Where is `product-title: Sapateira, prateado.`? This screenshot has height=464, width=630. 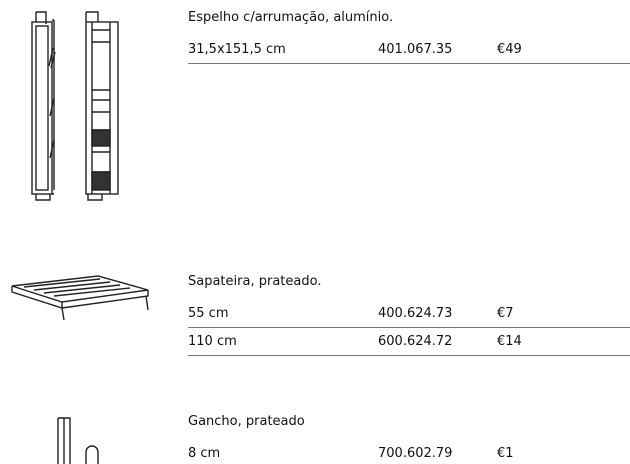
product-title: Sapateira, prateado. is located at coordinates (255, 281).